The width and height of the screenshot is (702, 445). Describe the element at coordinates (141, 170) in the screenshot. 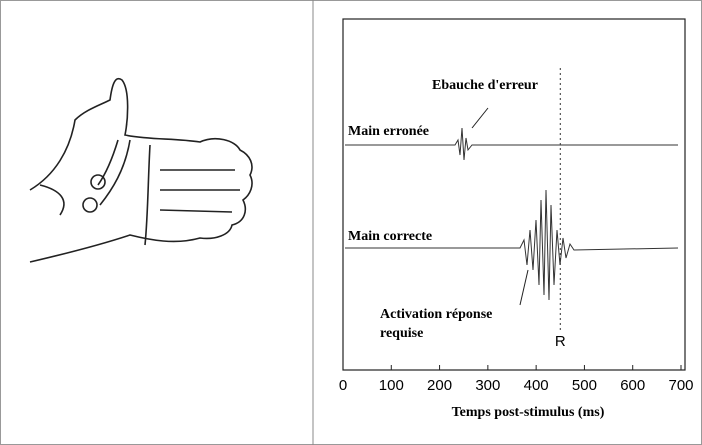

I see `hand-drawing` at that location.